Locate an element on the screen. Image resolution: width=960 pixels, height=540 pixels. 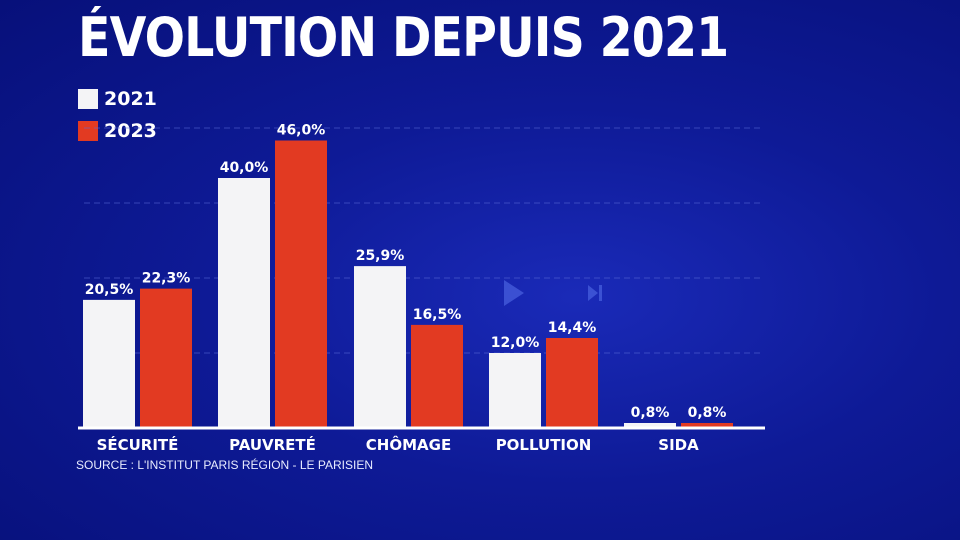
data-label-2023-3: 14,4% is located at coordinates (572, 328).